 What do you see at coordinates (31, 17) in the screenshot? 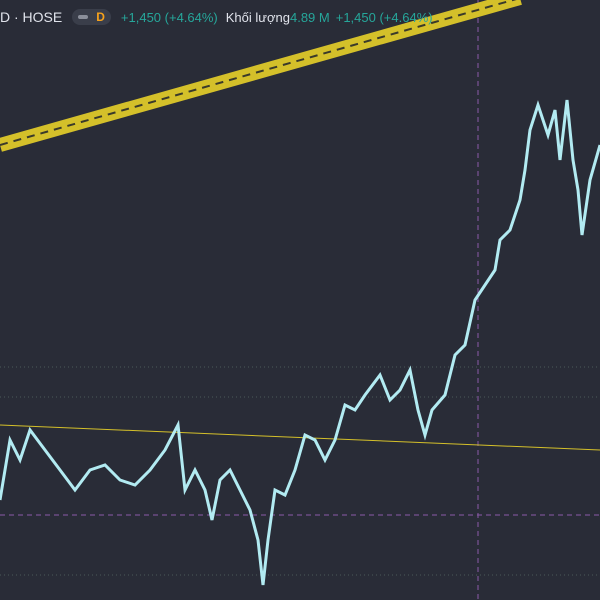
I see `symbol: D · HOSE` at bounding box center [31, 17].